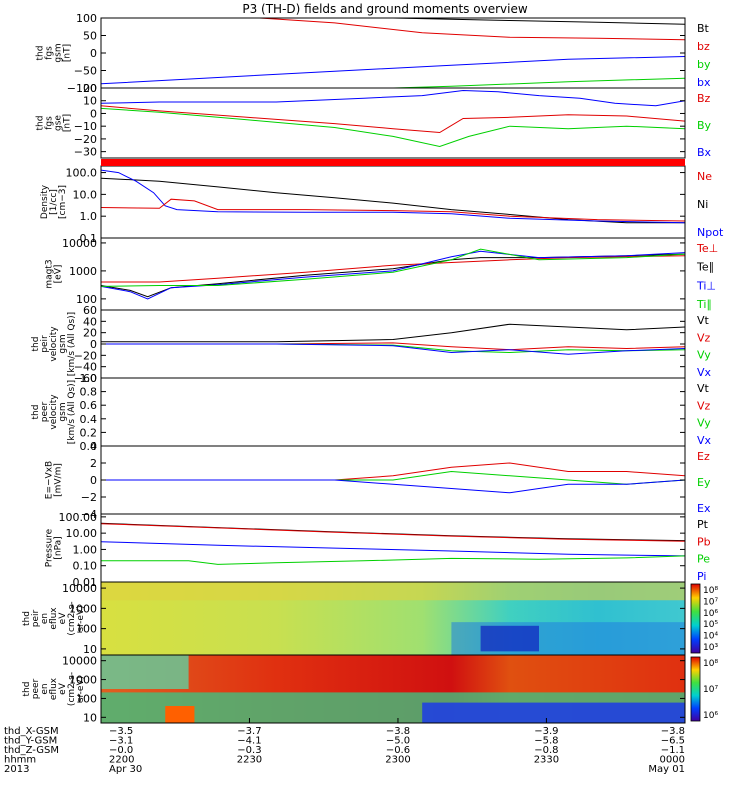 This screenshot has width=750, height=804. What do you see at coordinates (710, 664) in the screenshot?
I see `colorbar-label: 10⁸` at bounding box center [710, 664].